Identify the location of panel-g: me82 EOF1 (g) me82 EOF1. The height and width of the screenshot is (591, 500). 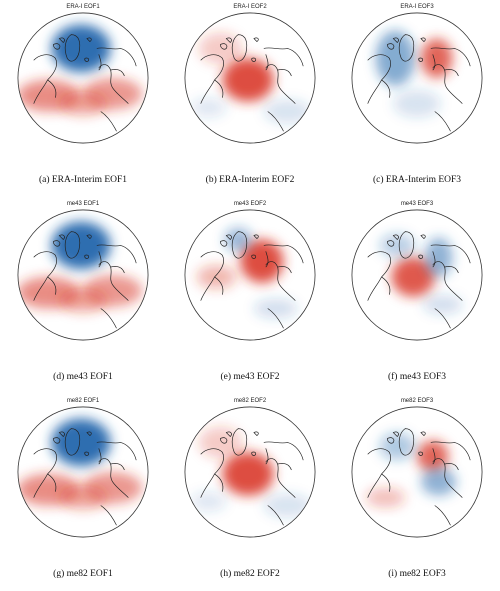
(83, 492).